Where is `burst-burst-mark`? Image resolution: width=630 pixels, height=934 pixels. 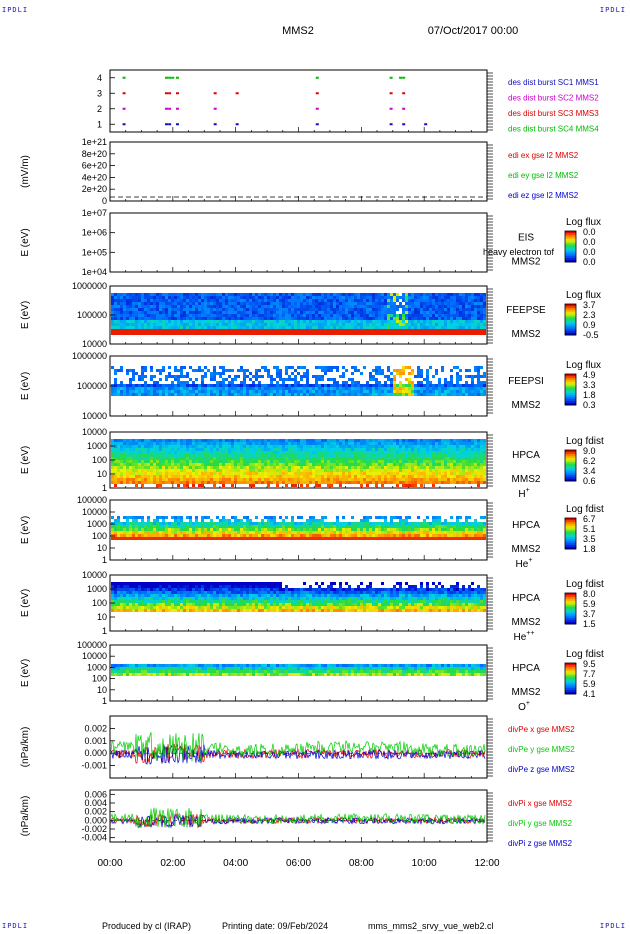
burst-burst-mark is located at coordinates (166, 124).